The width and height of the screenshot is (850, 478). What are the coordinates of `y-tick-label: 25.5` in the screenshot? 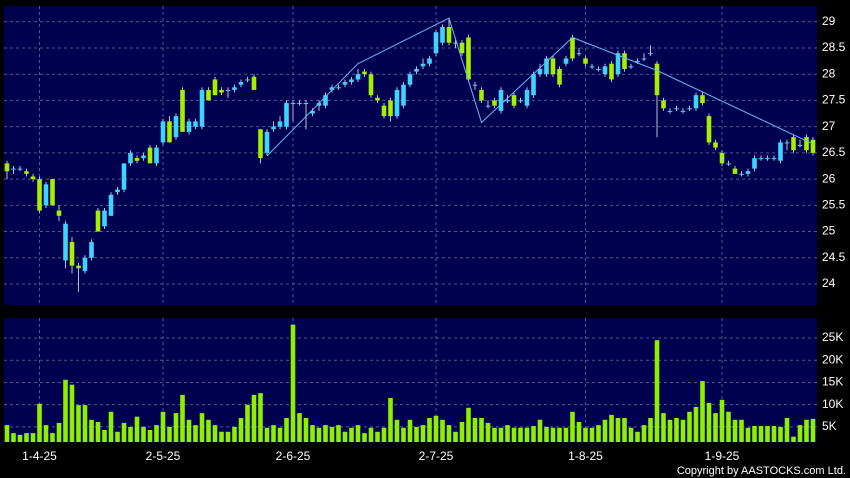 It's located at (834, 205).